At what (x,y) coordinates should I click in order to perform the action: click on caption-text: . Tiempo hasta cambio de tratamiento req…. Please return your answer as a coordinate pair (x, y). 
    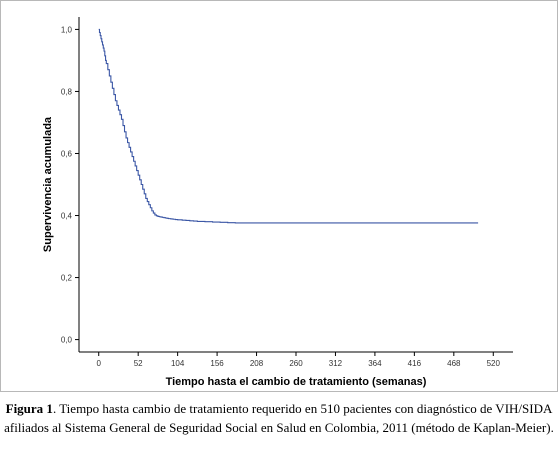
    Looking at the image, I should click on (279, 418).